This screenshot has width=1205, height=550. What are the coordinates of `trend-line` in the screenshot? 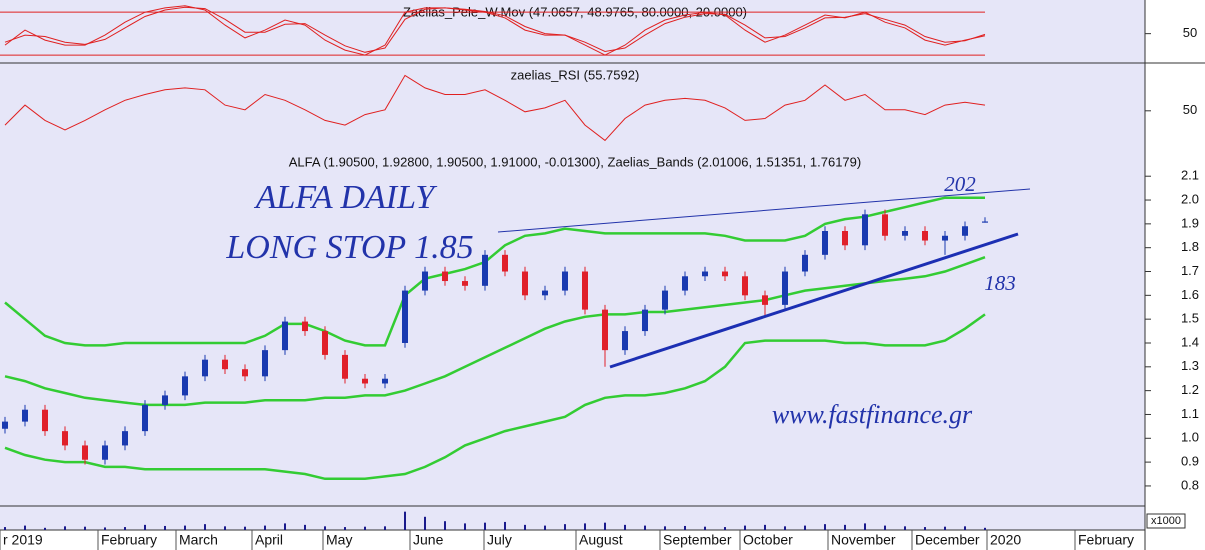 It's located at (764, 210).